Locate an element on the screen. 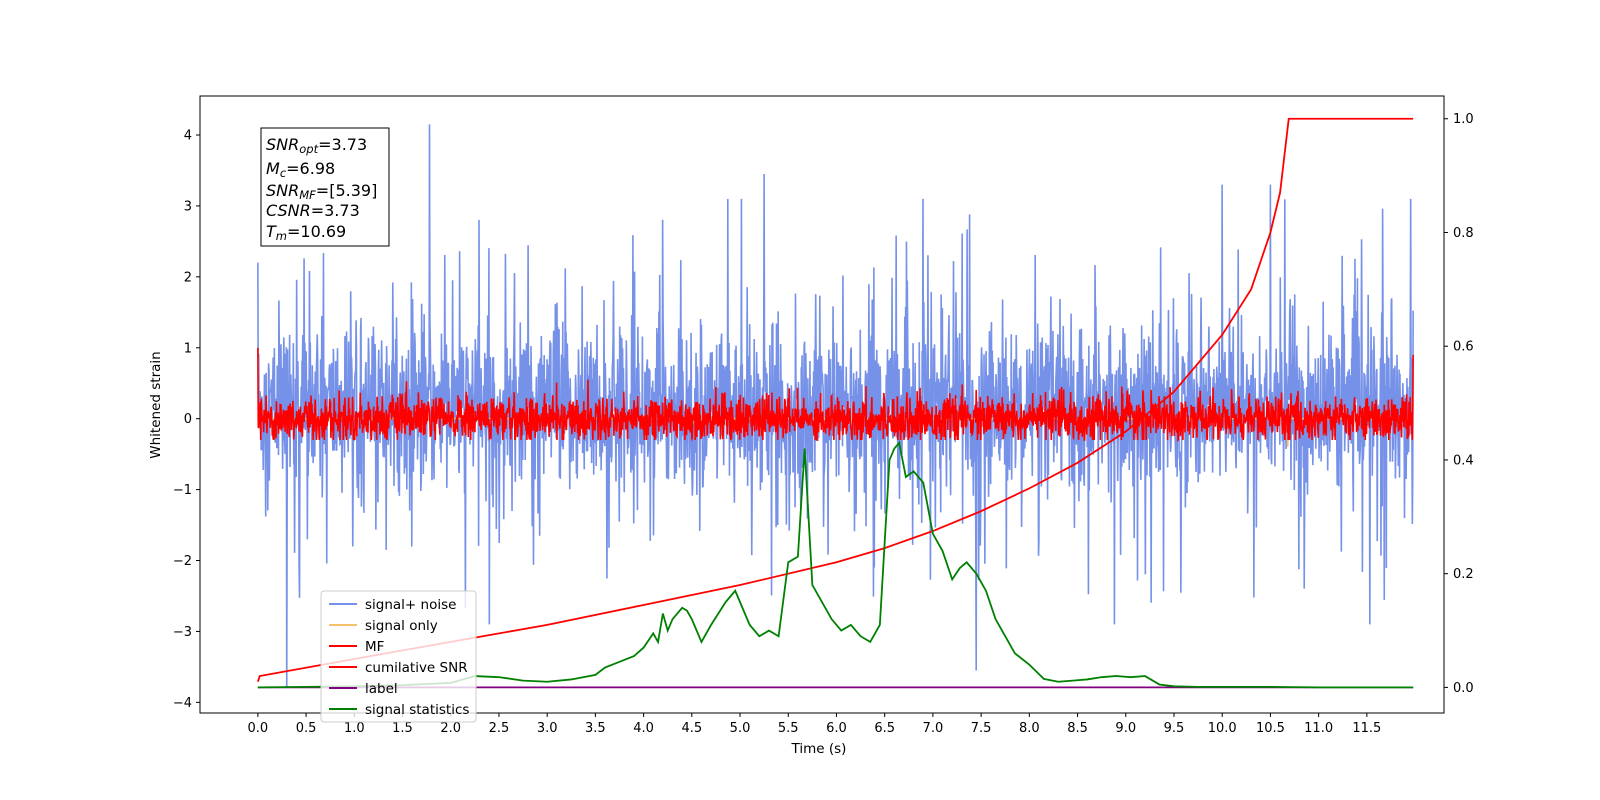 This screenshot has width=1600, height=800. x-axis-label: Time (s) is located at coordinates (819, 749).